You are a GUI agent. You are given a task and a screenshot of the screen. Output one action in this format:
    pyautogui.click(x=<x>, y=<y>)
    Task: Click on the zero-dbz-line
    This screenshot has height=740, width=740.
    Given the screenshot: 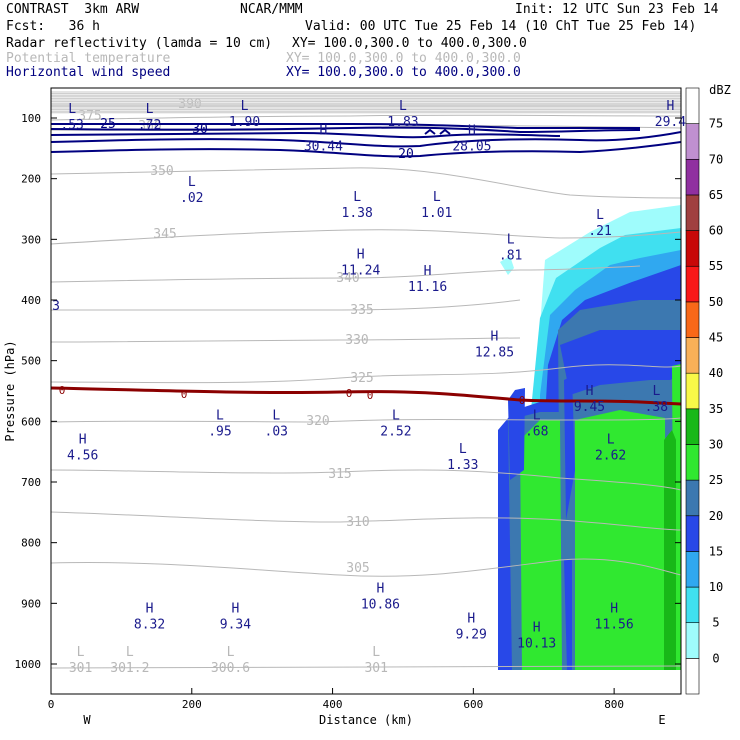 What is the action you would take?
    pyautogui.click(x=366, y=396)
    